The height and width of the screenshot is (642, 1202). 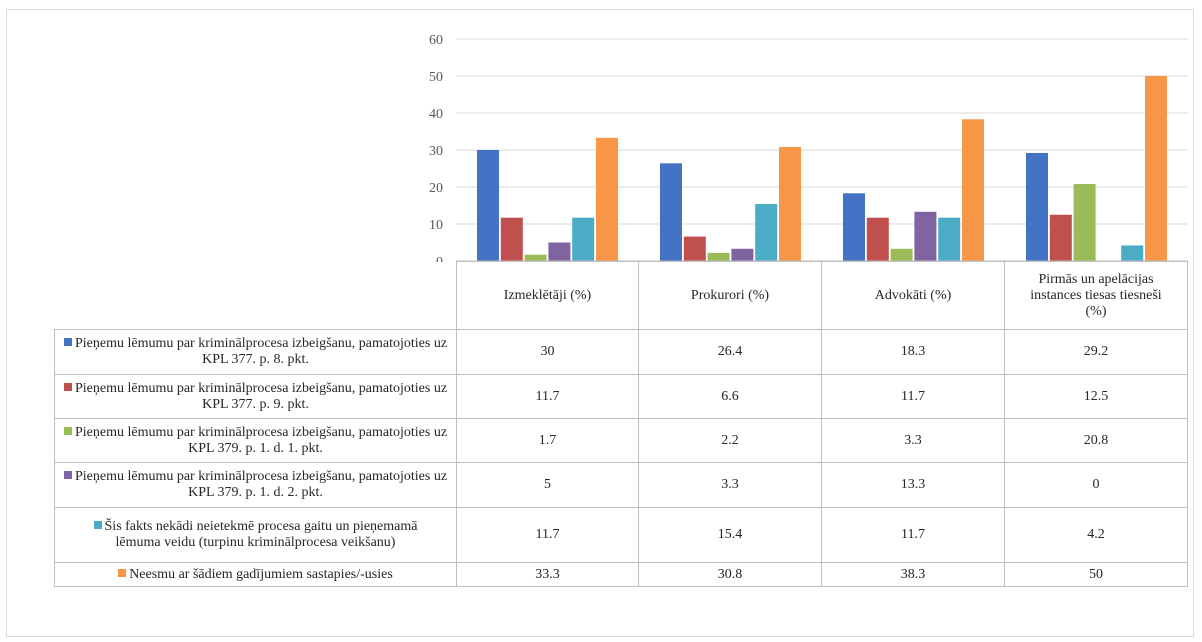 What do you see at coordinates (913, 485) in the screenshot?
I see `data-label: 13.3` at bounding box center [913, 485].